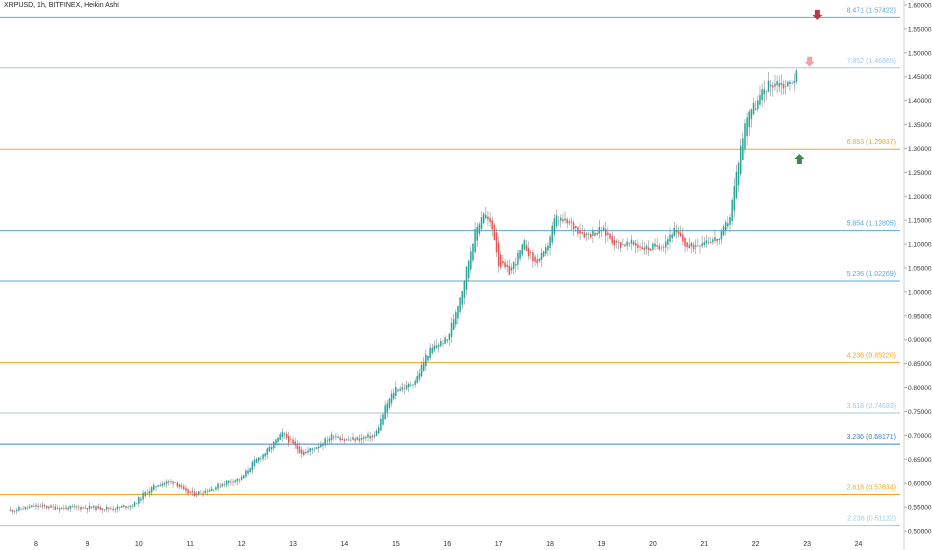 This screenshot has height=550, width=932. What do you see at coordinates (345, 544) in the screenshot?
I see `time-tick-label: 14` at bounding box center [345, 544].